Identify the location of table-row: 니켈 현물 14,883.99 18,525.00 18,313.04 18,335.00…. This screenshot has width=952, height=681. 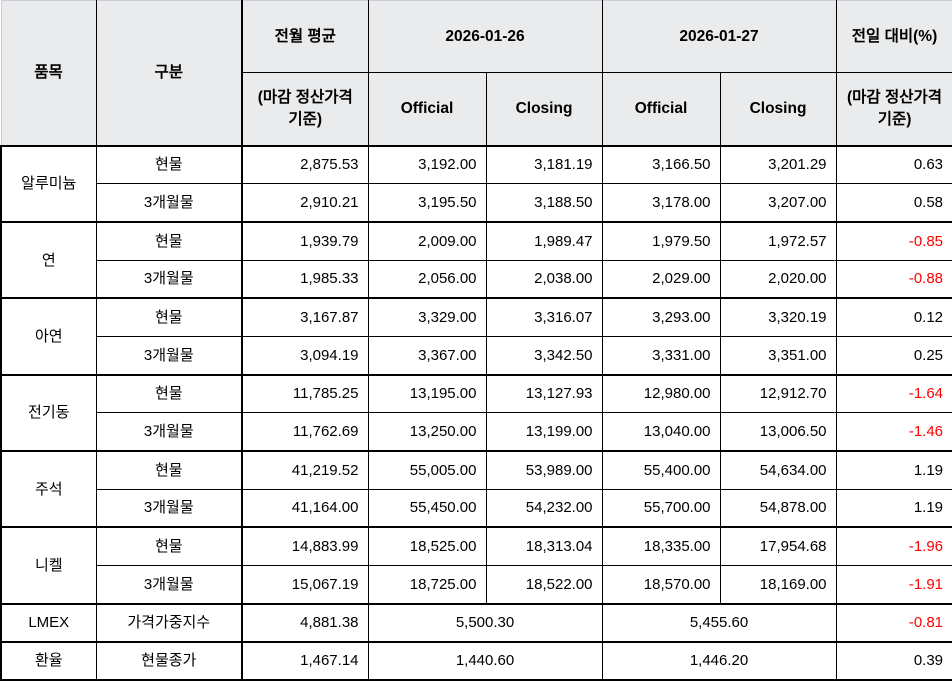
(476, 565).